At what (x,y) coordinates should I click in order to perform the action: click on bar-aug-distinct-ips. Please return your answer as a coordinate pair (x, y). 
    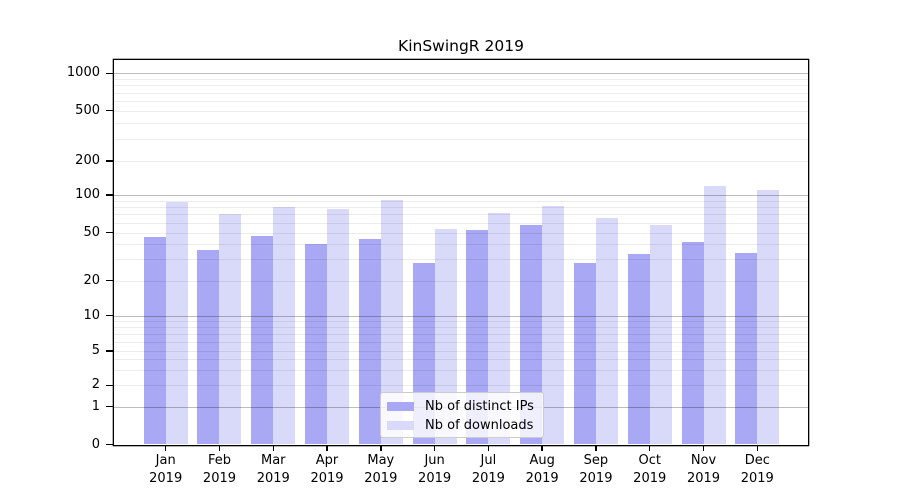
    Looking at the image, I should click on (531, 334).